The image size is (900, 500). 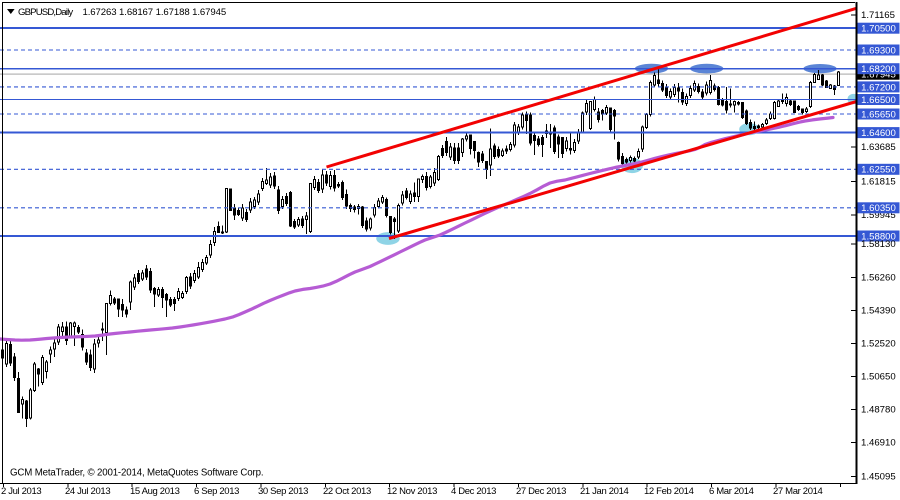 I want to click on svg-text: 30 Sep 2013, so click(x=283, y=491).